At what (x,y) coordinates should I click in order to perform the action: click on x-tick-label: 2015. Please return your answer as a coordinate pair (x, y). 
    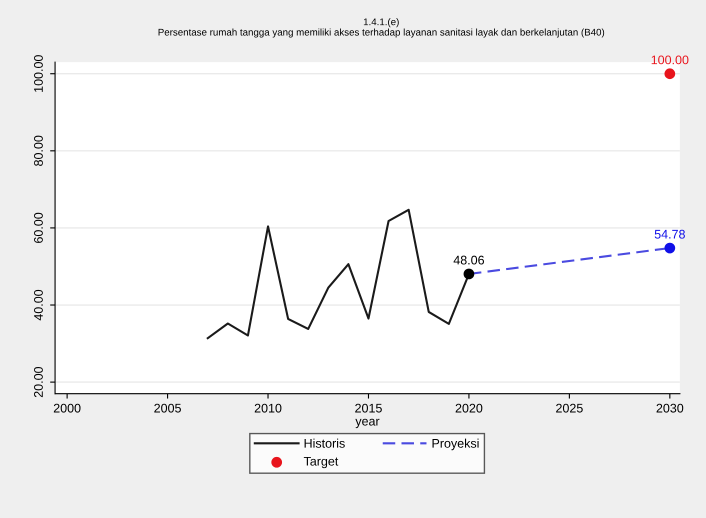
    Looking at the image, I should click on (368, 408).